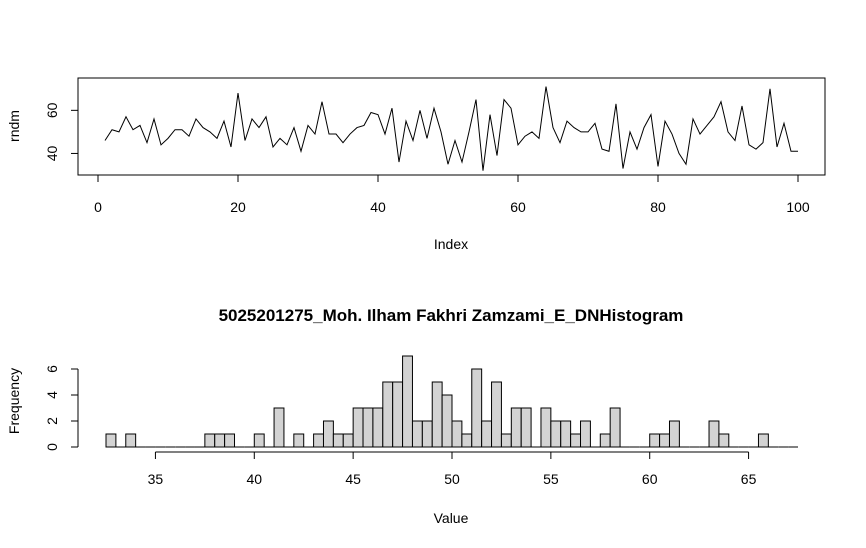 The height and width of the screenshot is (548, 866). Describe the element at coordinates (52, 110) in the screenshot. I see `line-y-tick-label: 60` at that location.